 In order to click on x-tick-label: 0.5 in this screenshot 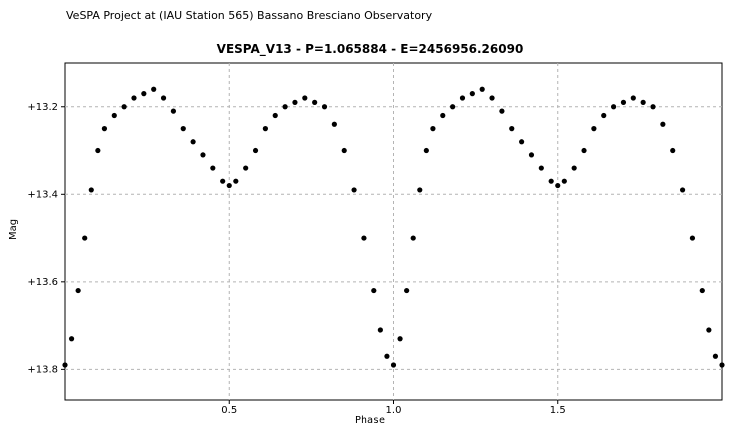, I will do `click(229, 410)`.